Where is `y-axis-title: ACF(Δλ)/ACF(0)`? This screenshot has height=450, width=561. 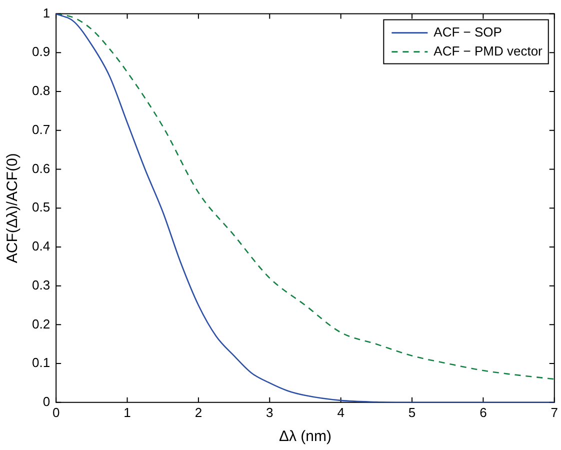
y-axis-title: ACF(Δλ)/ACF(0) is located at coordinates (13, 208).